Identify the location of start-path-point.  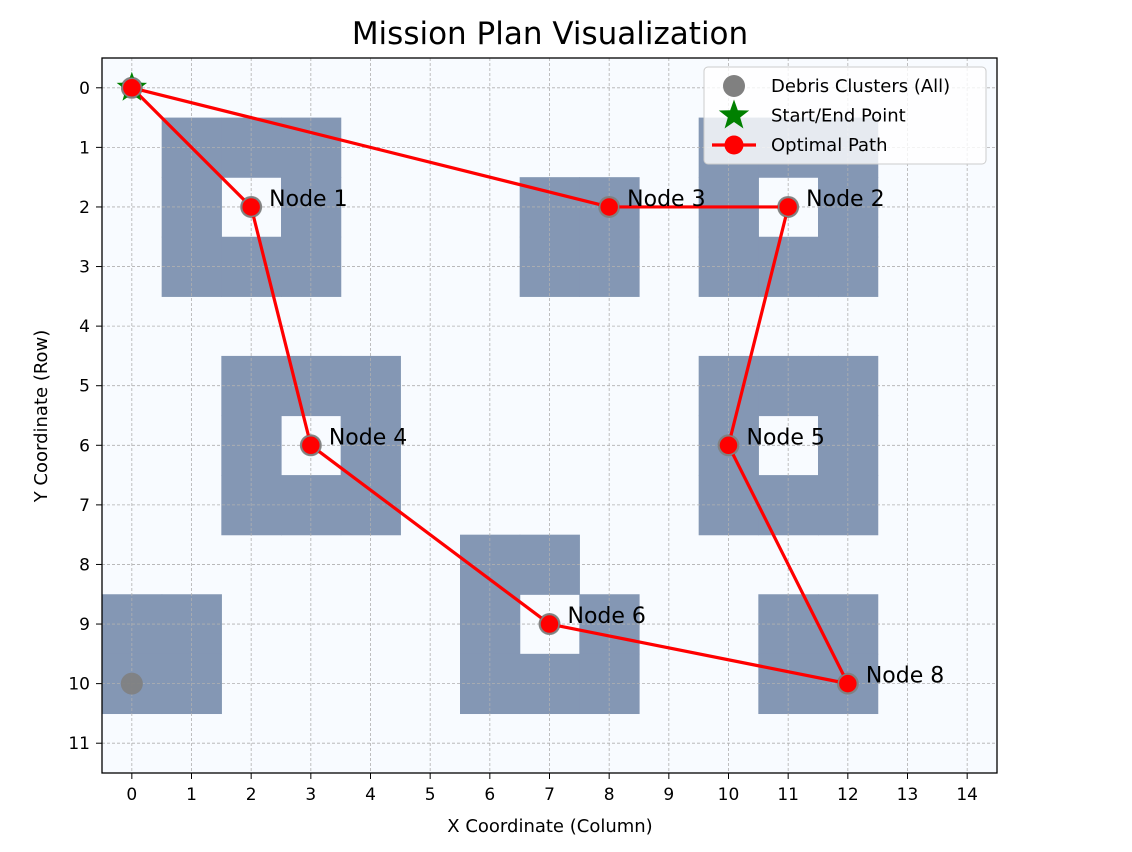
(132, 88).